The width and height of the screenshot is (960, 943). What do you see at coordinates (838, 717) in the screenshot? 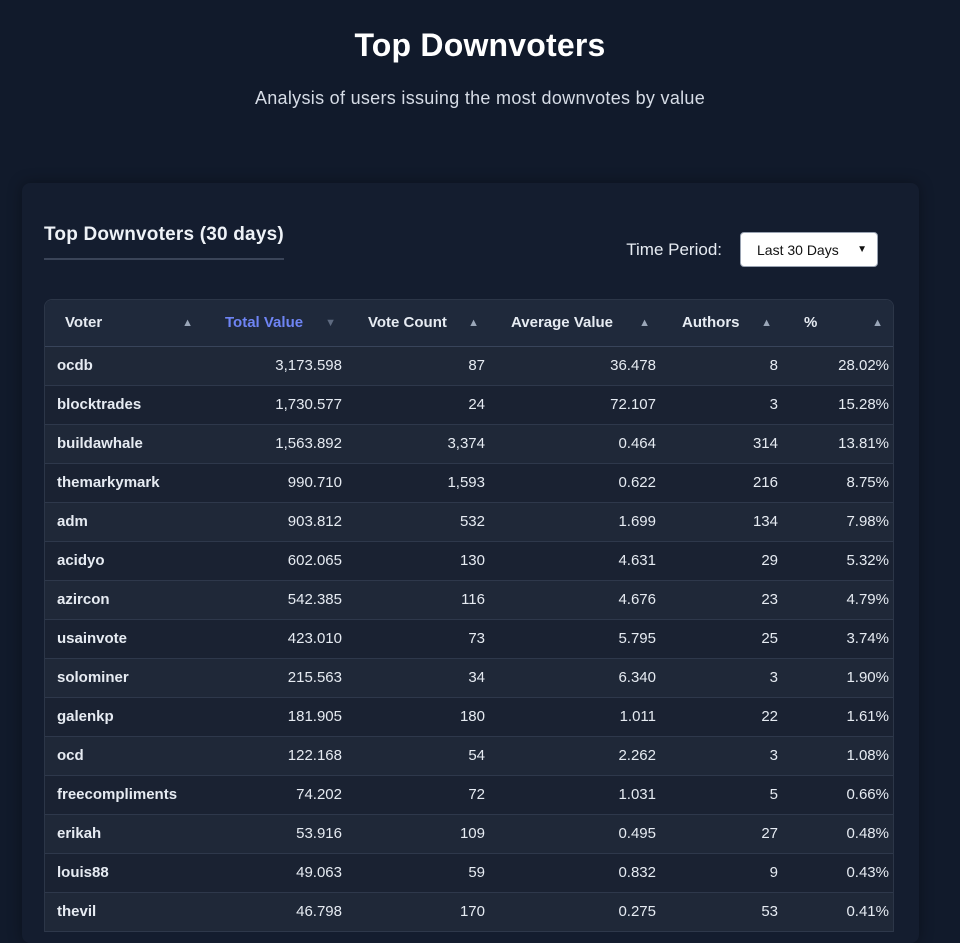
I see `cell-percent: 1.61%` at bounding box center [838, 717].